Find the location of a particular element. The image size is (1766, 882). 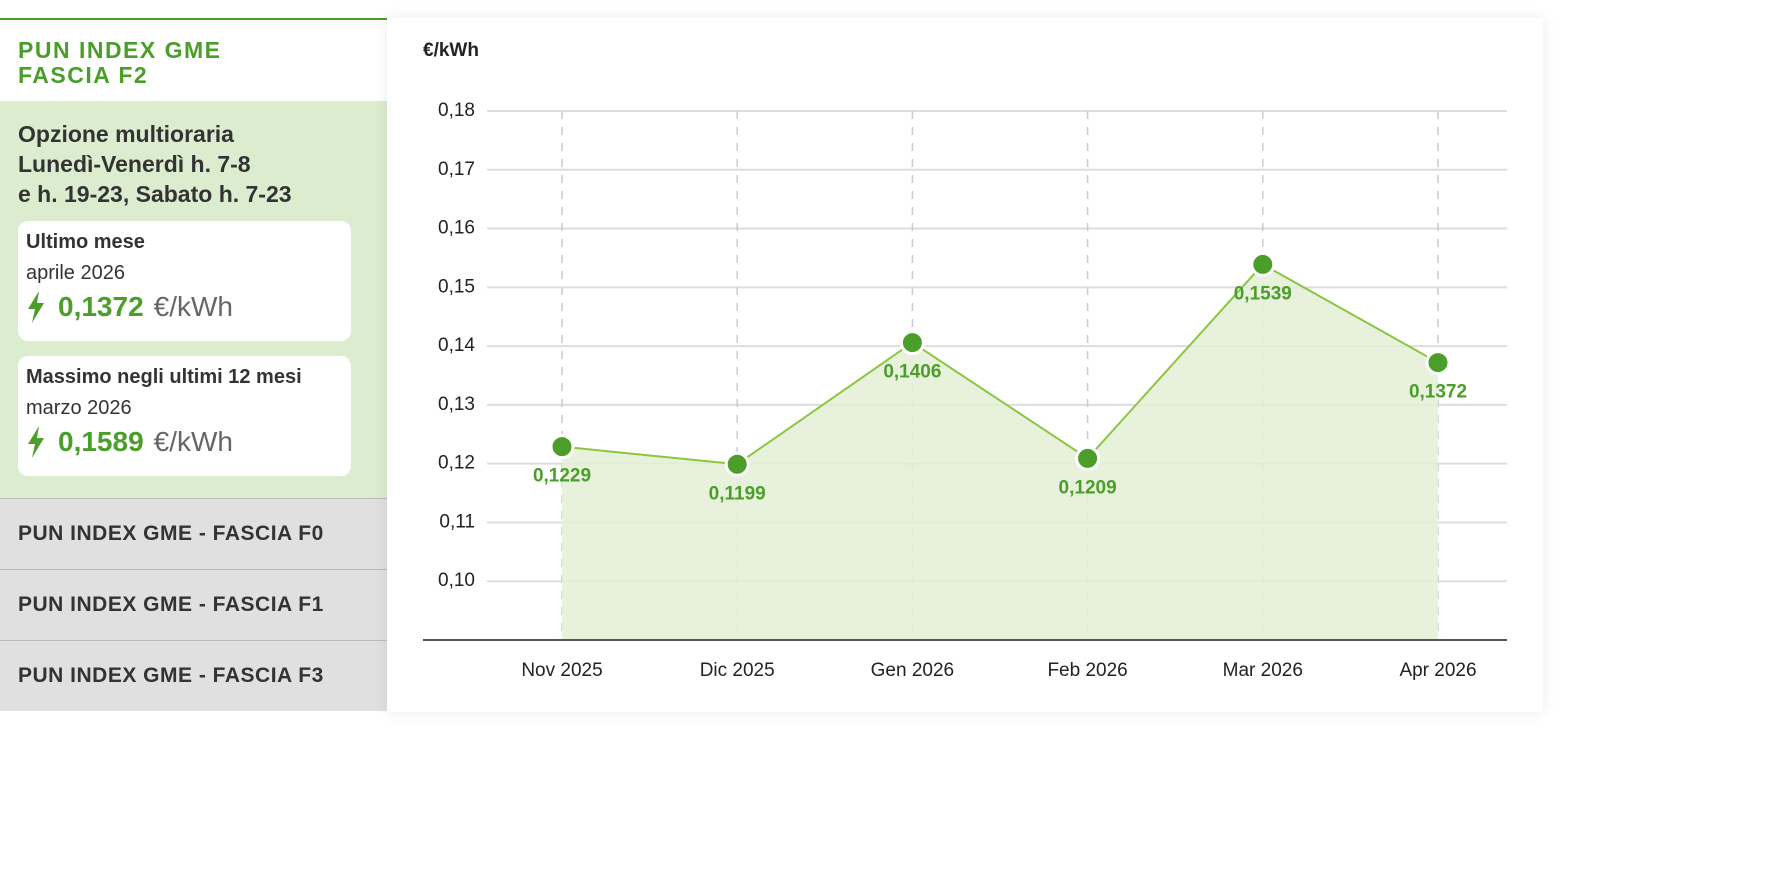

x-tick-label: Feb 2026 is located at coordinates (1087, 670).